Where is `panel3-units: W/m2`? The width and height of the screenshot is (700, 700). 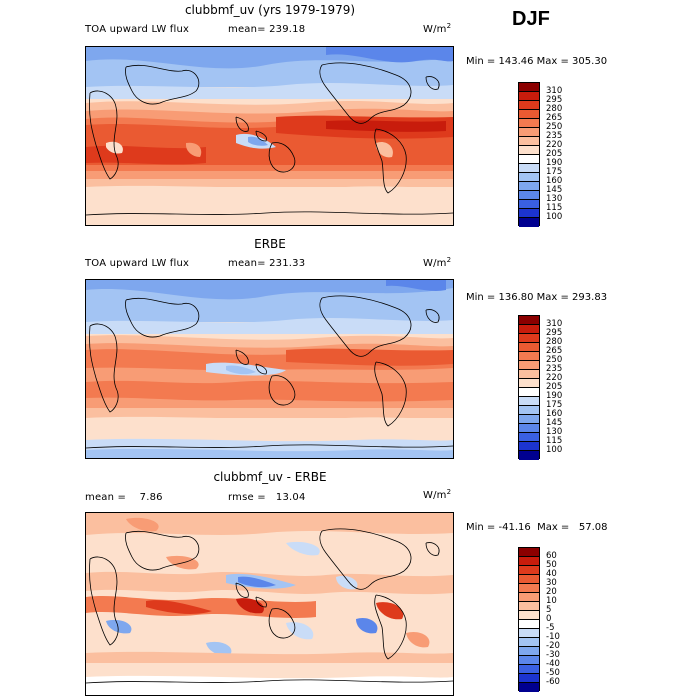 panel3-units: W/m2 is located at coordinates (437, 494).